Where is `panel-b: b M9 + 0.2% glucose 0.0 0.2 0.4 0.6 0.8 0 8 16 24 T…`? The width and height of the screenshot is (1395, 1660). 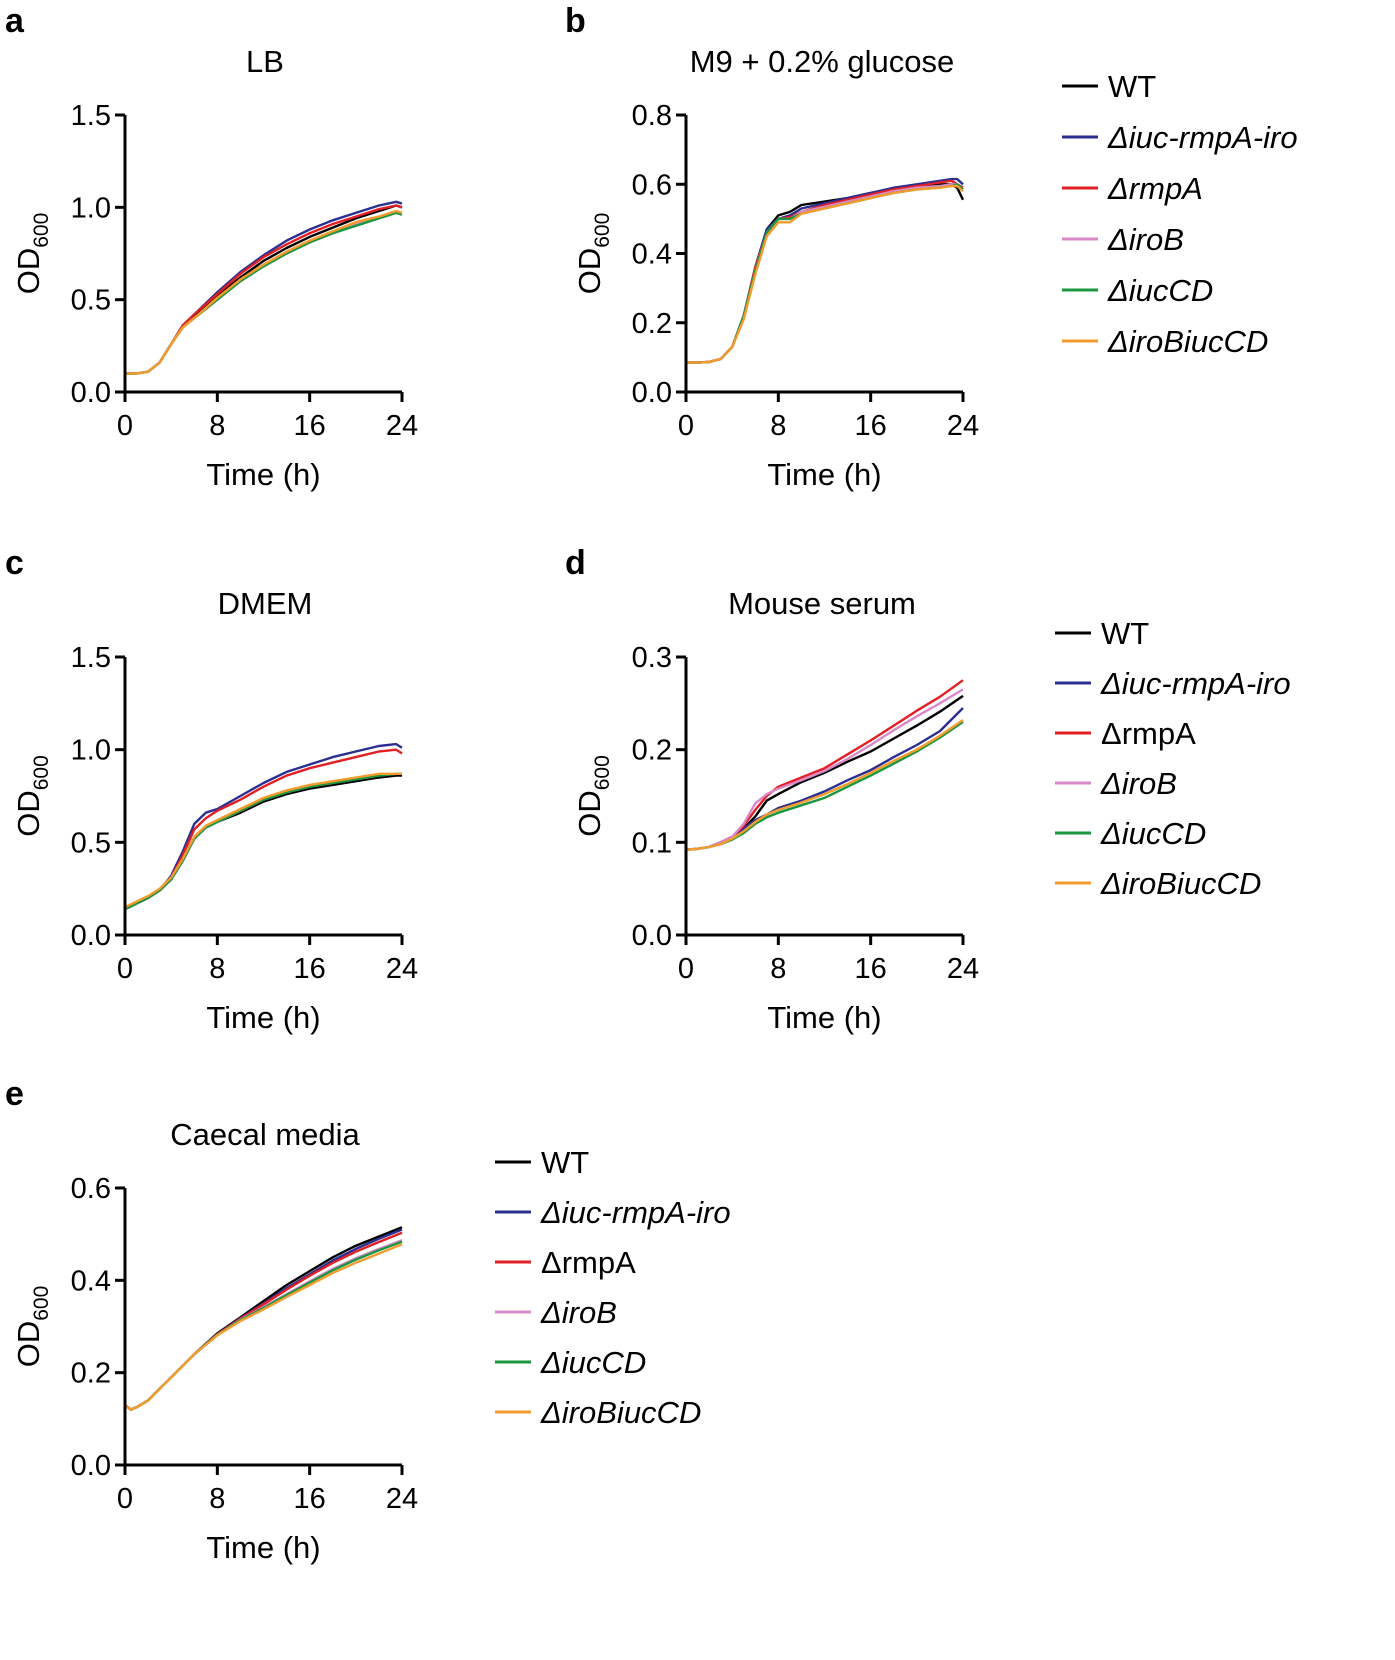 panel-b: b M9 + 0.2% glucose 0.0 0.2 0.4 0.6 0.8 0 8 16 24 T… is located at coordinates (772, 247).